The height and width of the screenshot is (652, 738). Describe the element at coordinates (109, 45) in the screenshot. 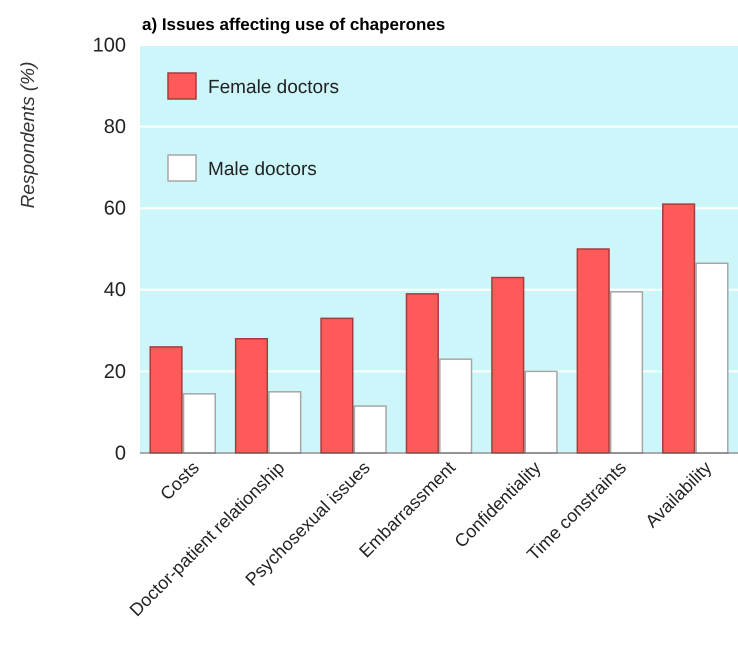

I see `y-tick-label: 100` at that location.